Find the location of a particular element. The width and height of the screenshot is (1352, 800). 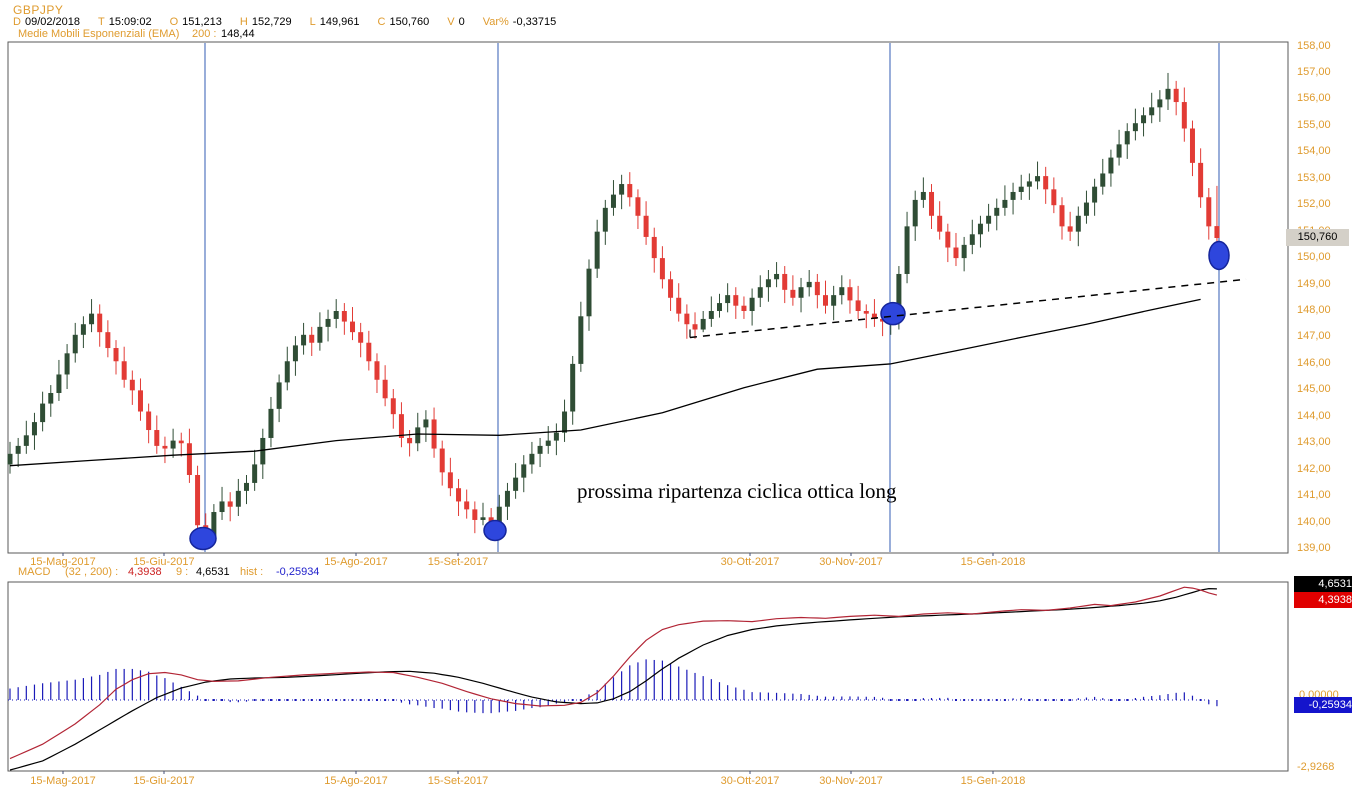

price-tick-label: 158,00 is located at coordinates (1314, 45).